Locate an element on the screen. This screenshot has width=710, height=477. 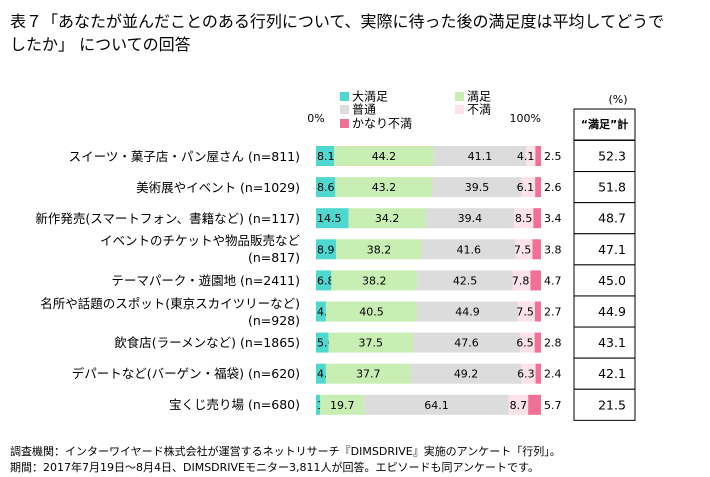
y-tick-label: スイーツ・菓子店・パン屋さん (n=811) is located at coordinates (184, 156).